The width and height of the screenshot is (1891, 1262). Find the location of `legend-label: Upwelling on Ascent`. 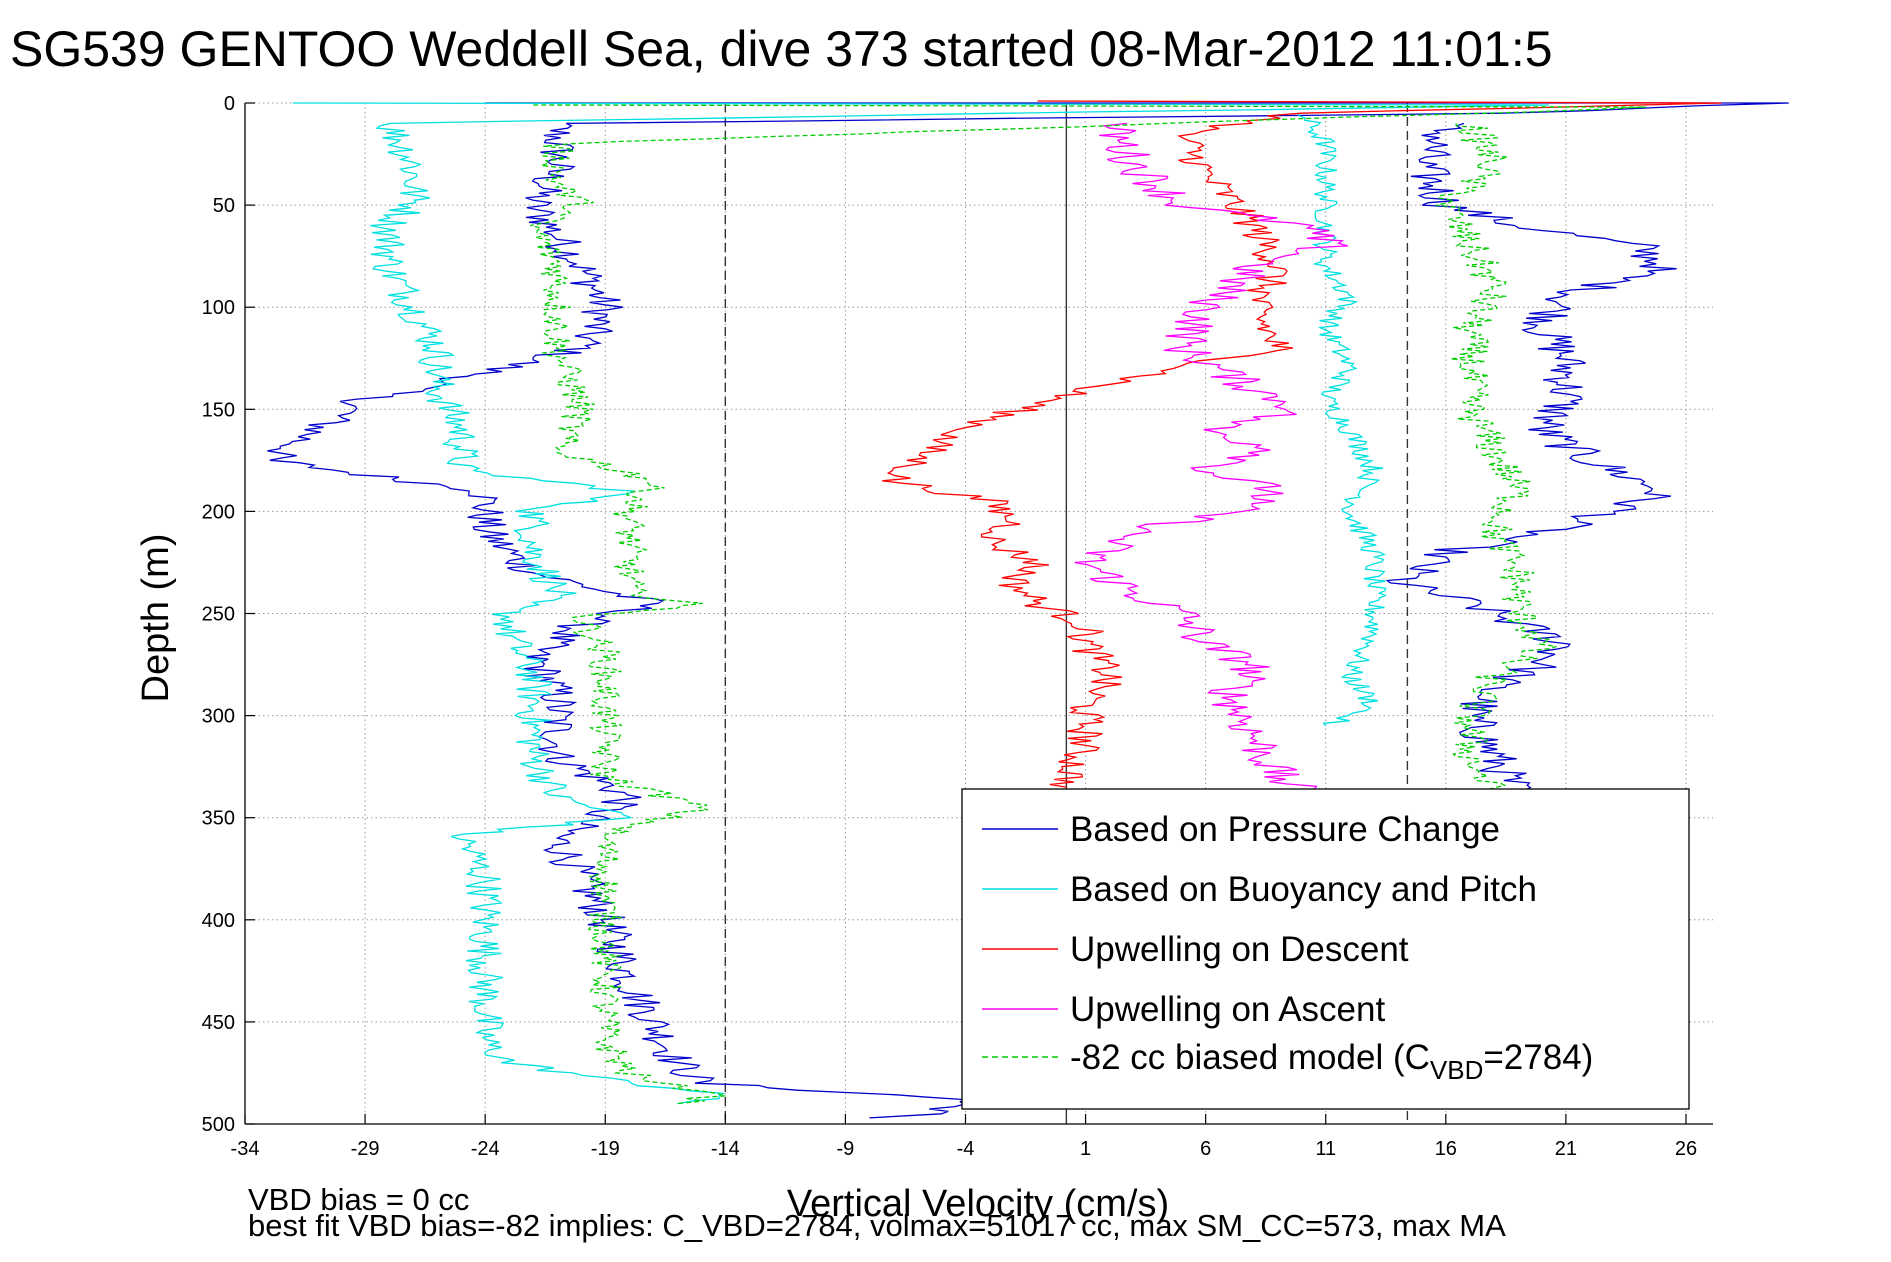

legend-label: Upwelling on Ascent is located at coordinates (1227, 1009).